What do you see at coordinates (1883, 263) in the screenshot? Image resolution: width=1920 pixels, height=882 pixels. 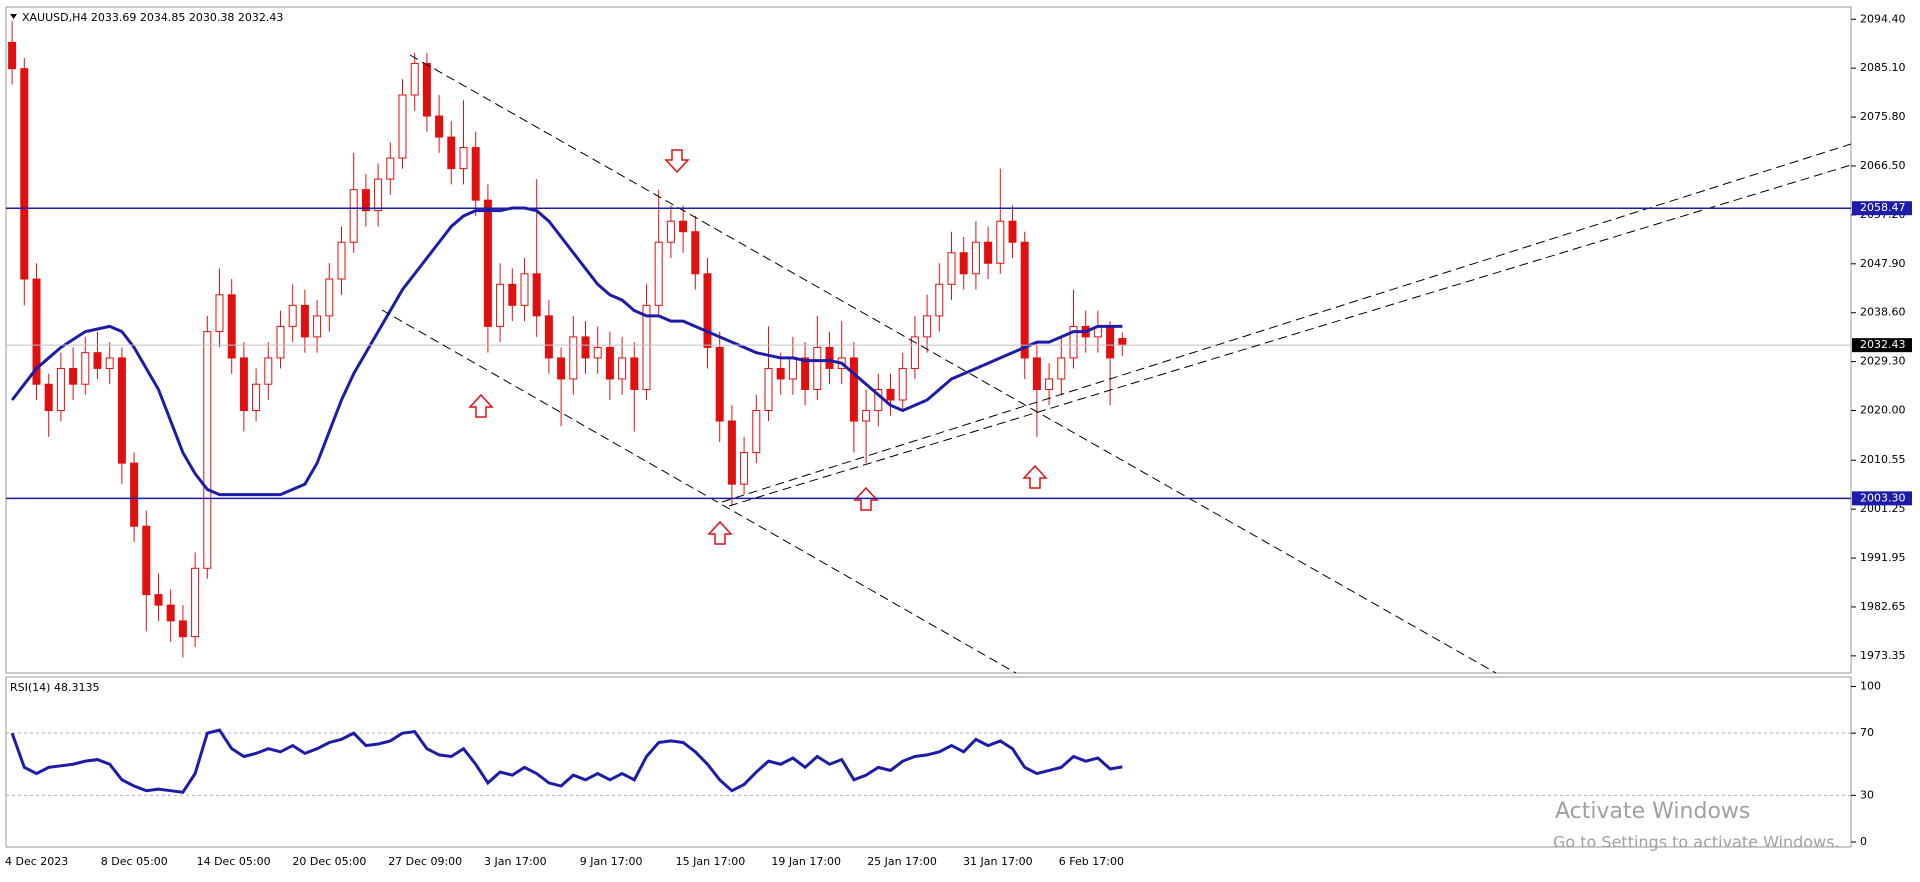 I see `y-tick-label: 2047.90` at bounding box center [1883, 263].